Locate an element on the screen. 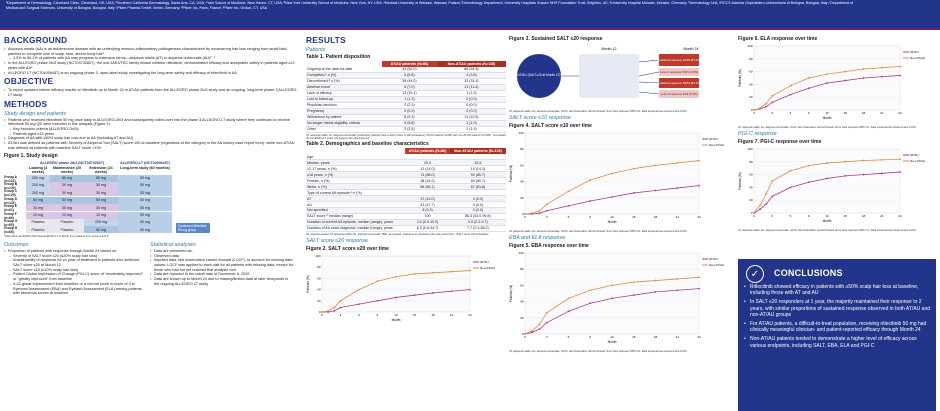 This screenshot has height=411, width=940. results-heading: RESULTS is located at coordinates (326, 40).